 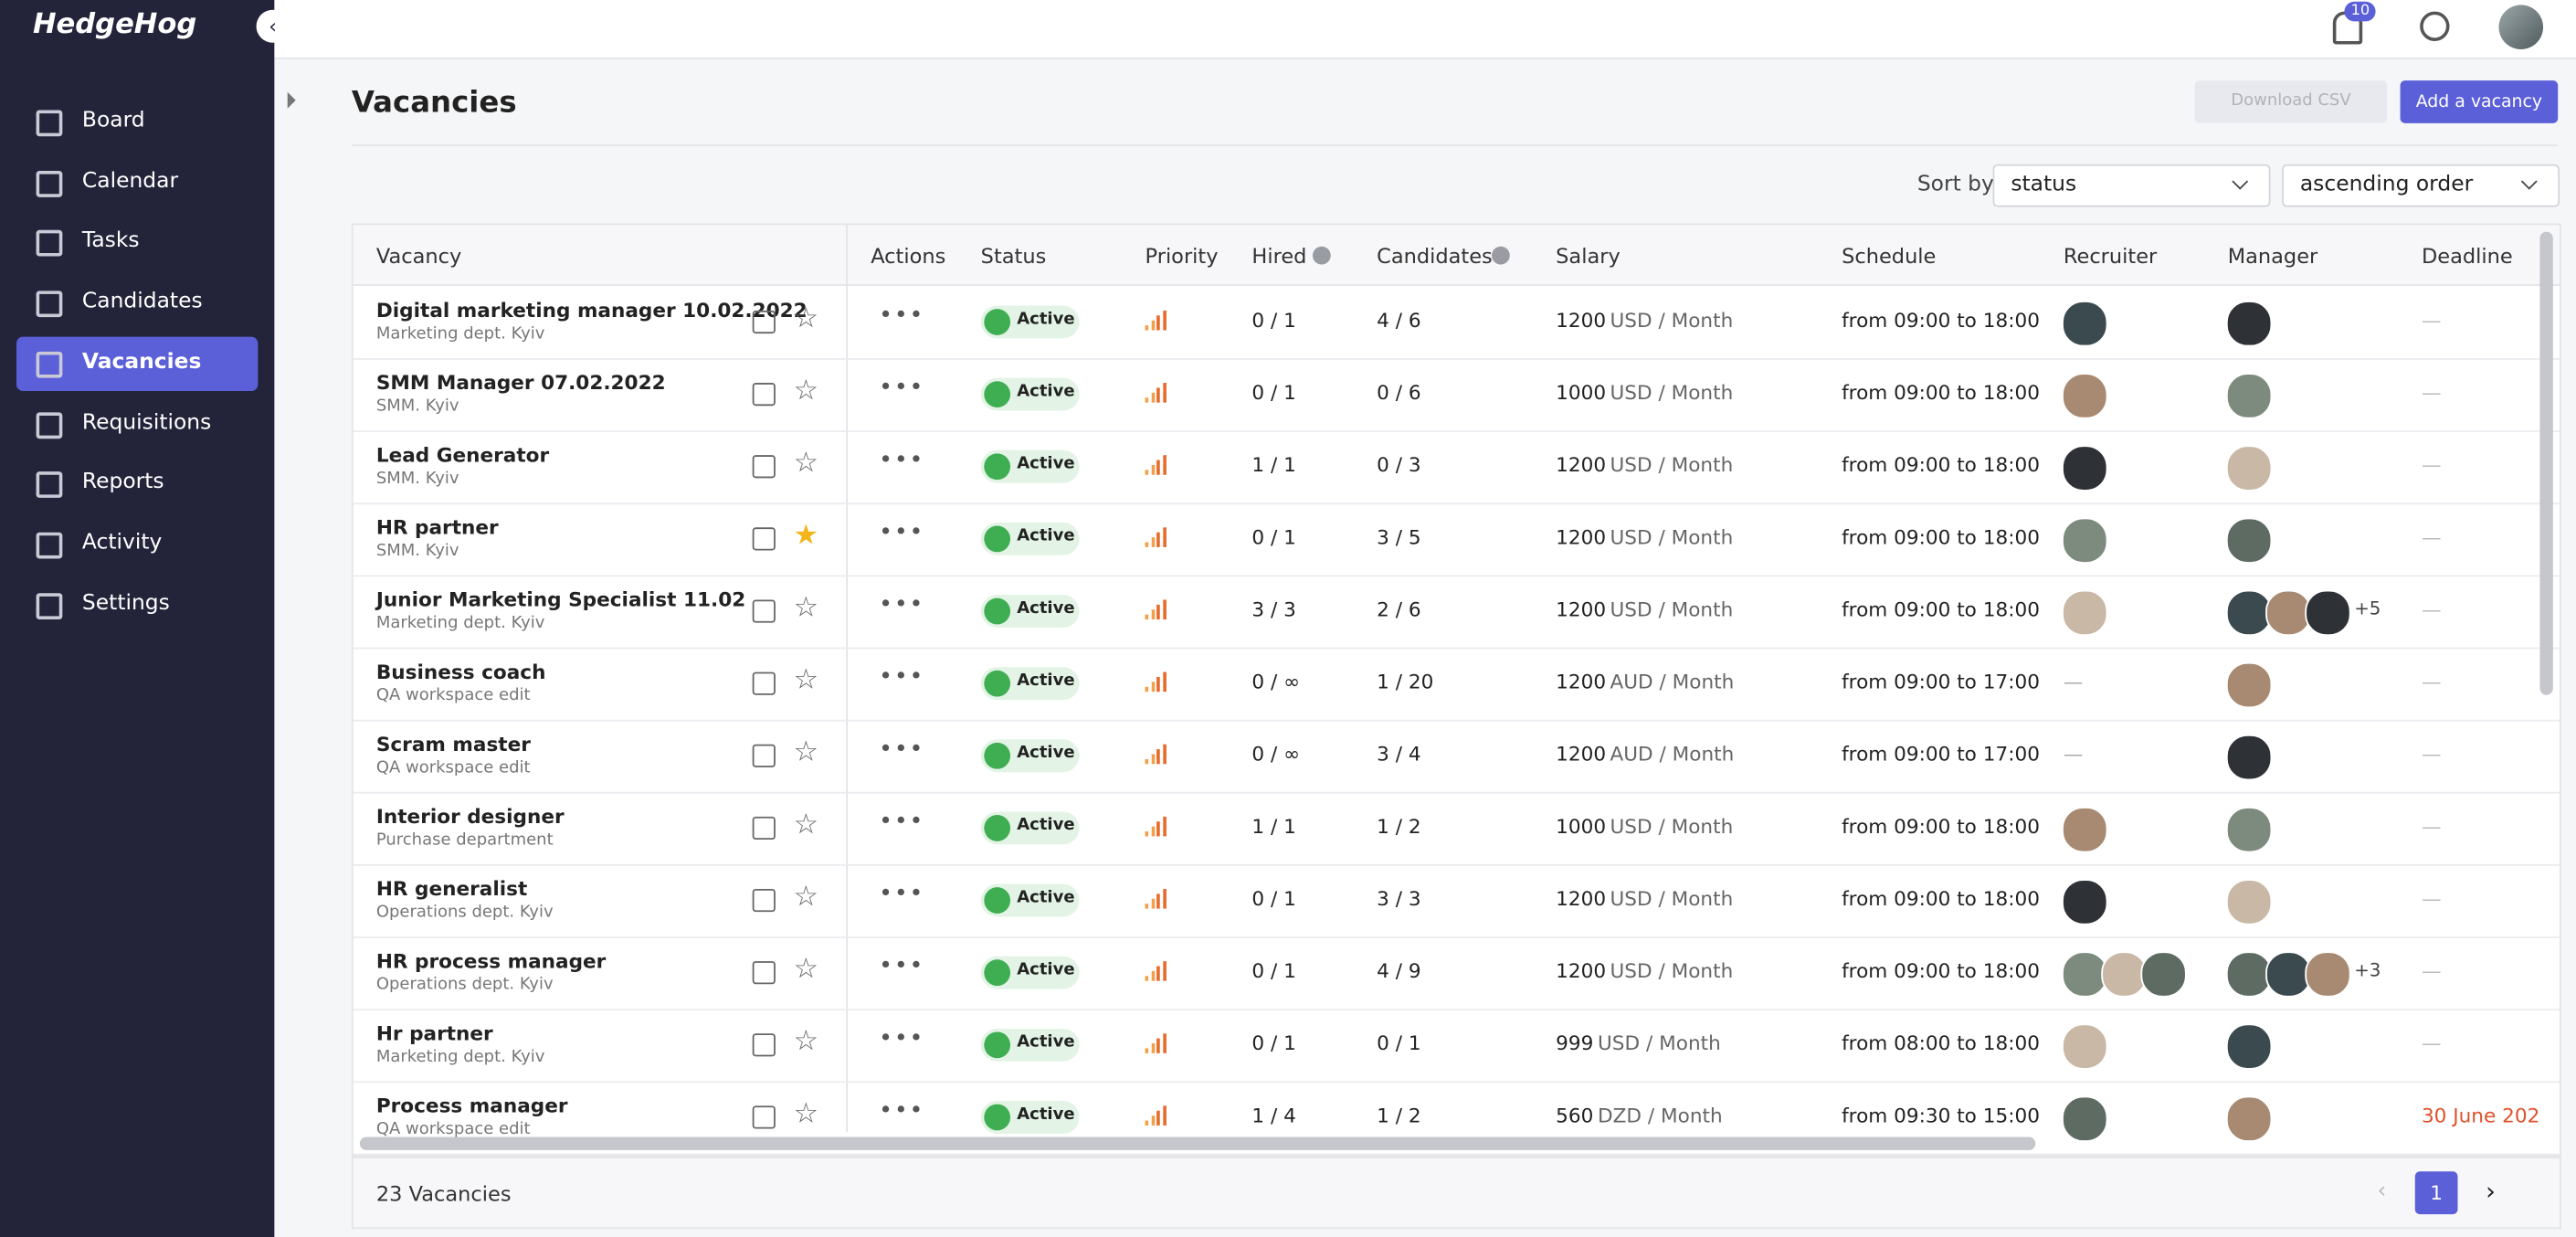 What do you see at coordinates (273, 26) in the screenshot?
I see `collapse-button: ‹` at bounding box center [273, 26].